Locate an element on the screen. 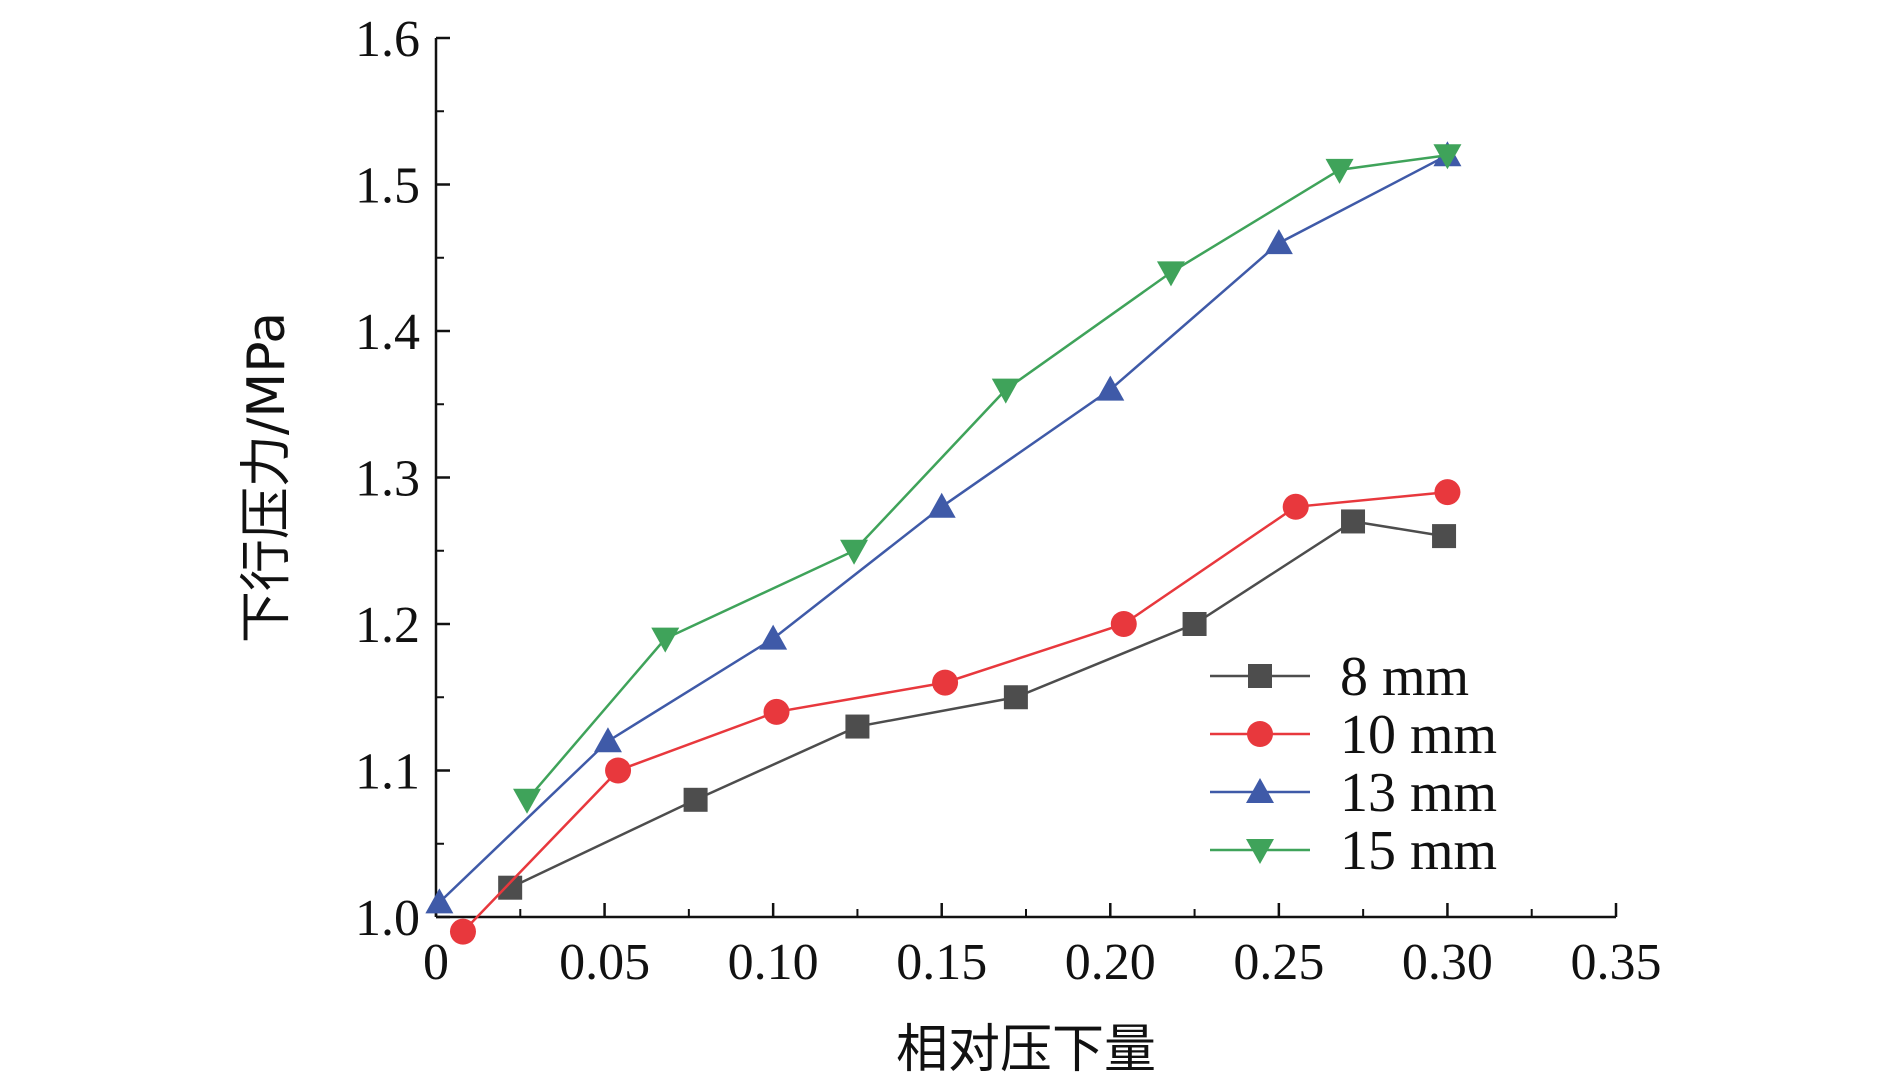  x-axis-ticks: 0 0.05 0.10 0.15 0.20 0.25 0.30 0.35 is located at coordinates (1042, 947).